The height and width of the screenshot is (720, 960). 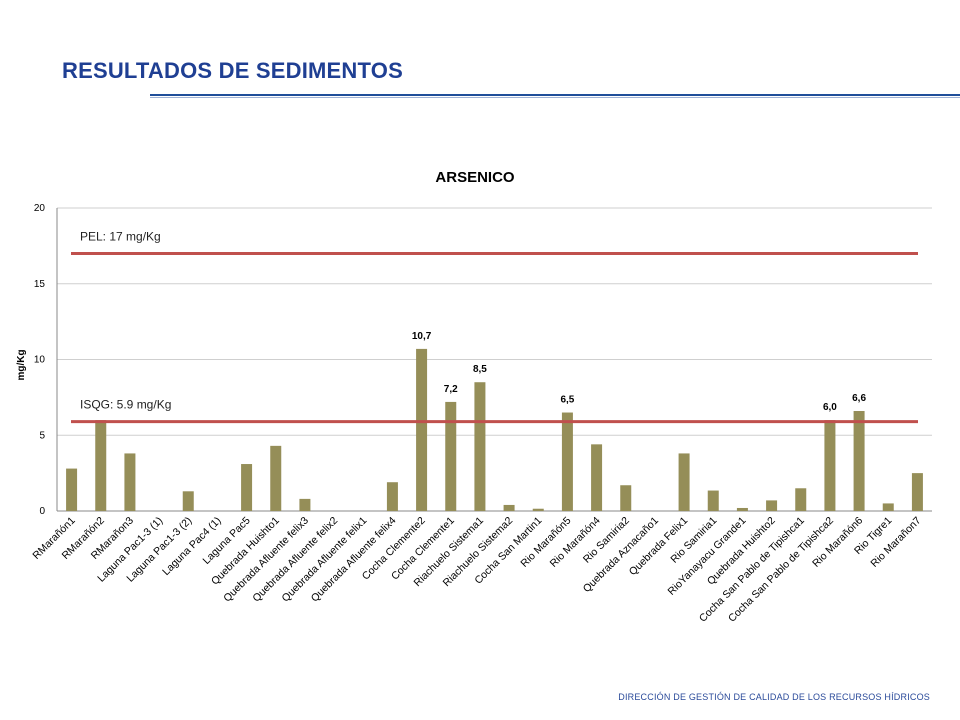 What do you see at coordinates (422, 336) in the screenshot?
I see `data-label: 10,7` at bounding box center [422, 336].